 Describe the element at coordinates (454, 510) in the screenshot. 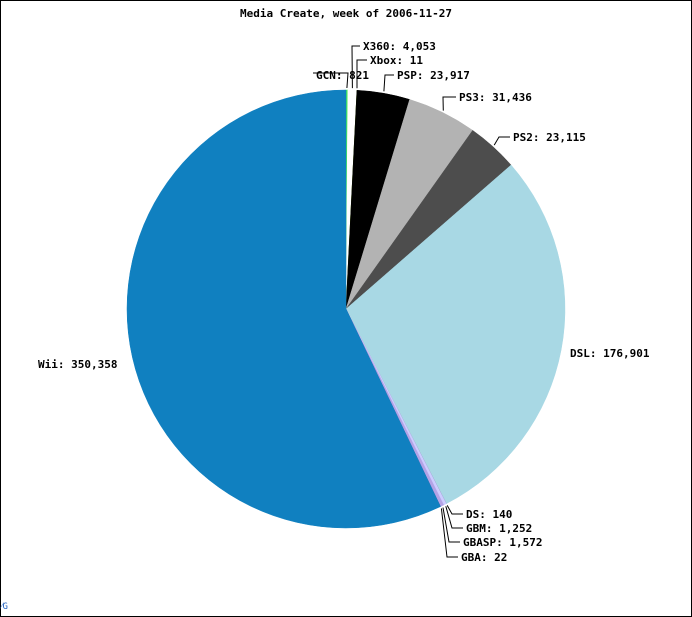

I see `leader-line-ds` at that location.